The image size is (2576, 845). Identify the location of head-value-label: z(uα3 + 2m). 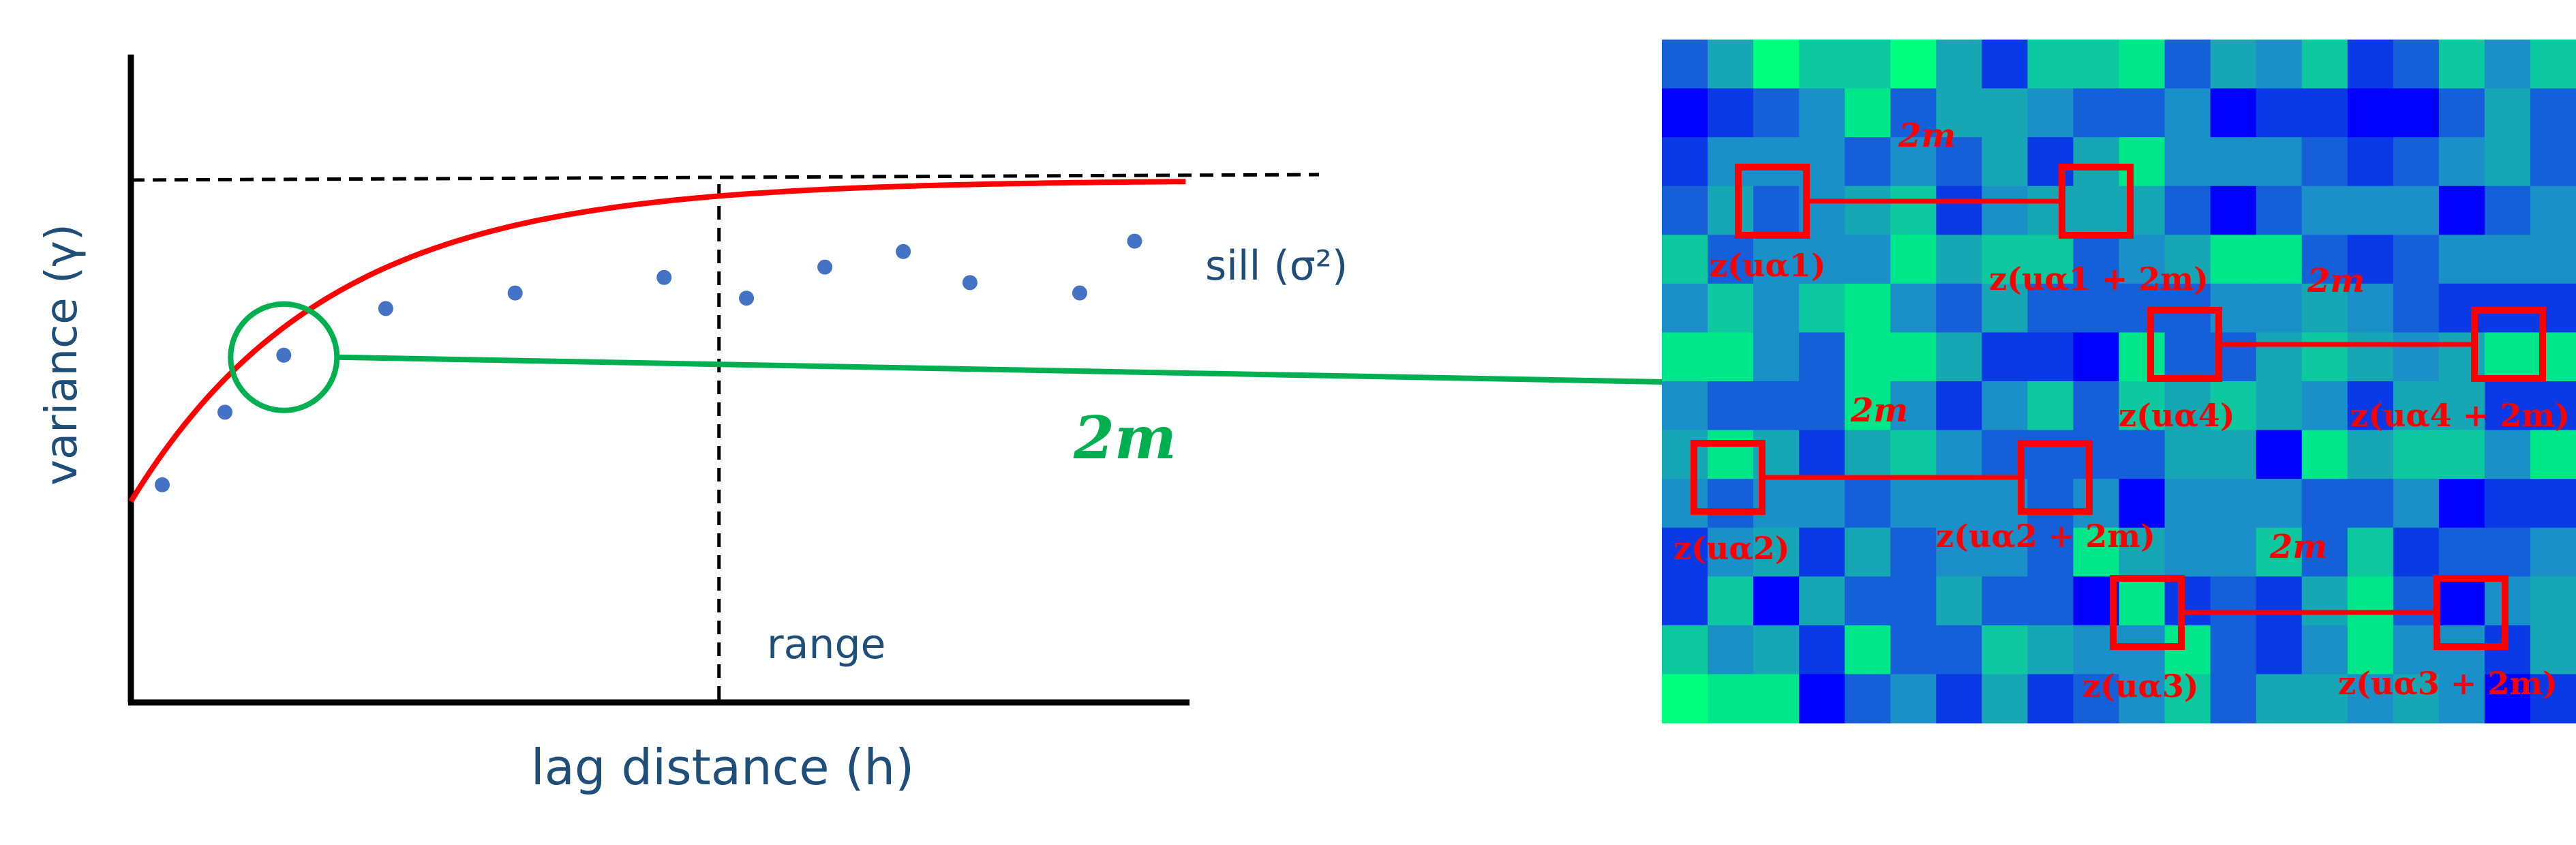
(2448, 683).